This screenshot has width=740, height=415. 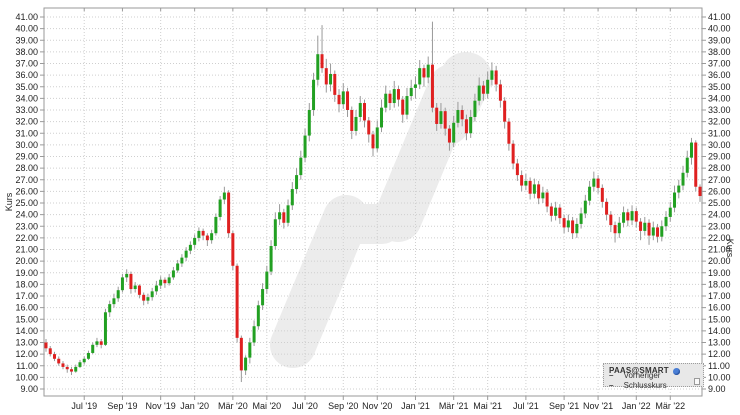 What do you see at coordinates (26, 308) in the screenshot?
I see `y-tick-label: 16.00` at bounding box center [26, 308].